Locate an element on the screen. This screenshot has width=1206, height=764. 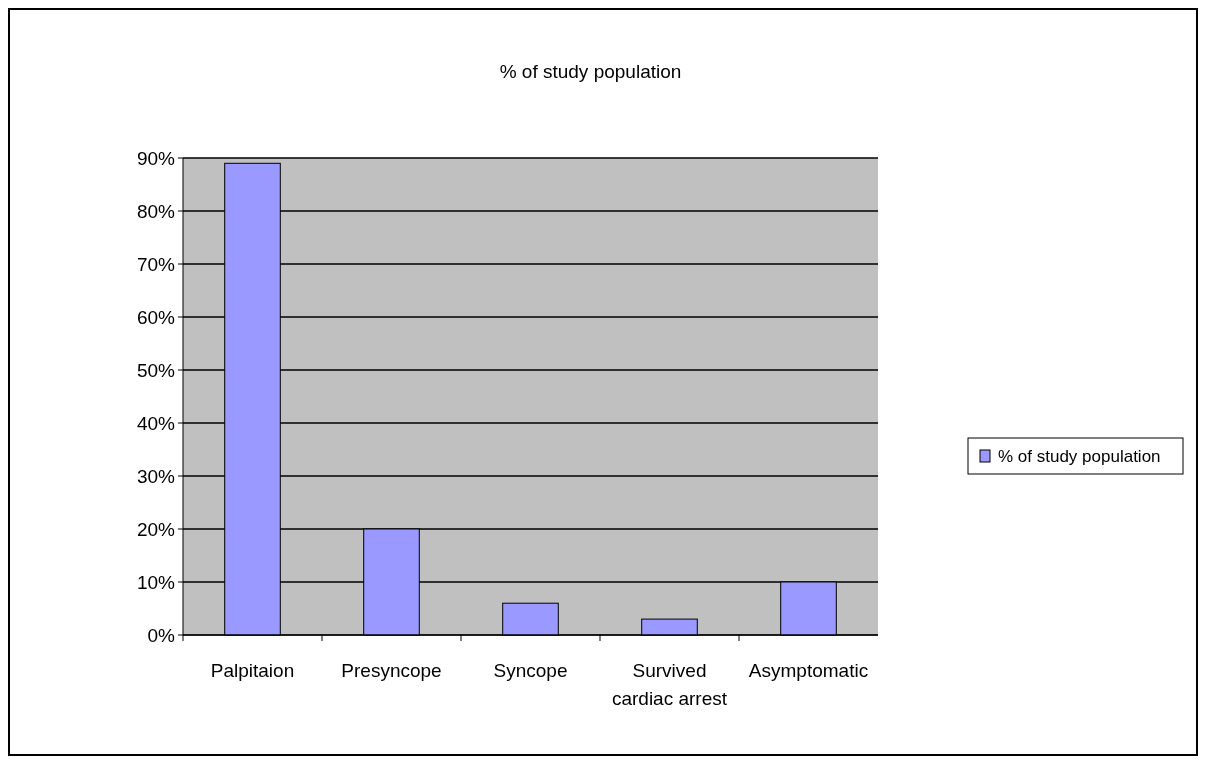
y-tick-label: 40% is located at coordinates (156, 423).